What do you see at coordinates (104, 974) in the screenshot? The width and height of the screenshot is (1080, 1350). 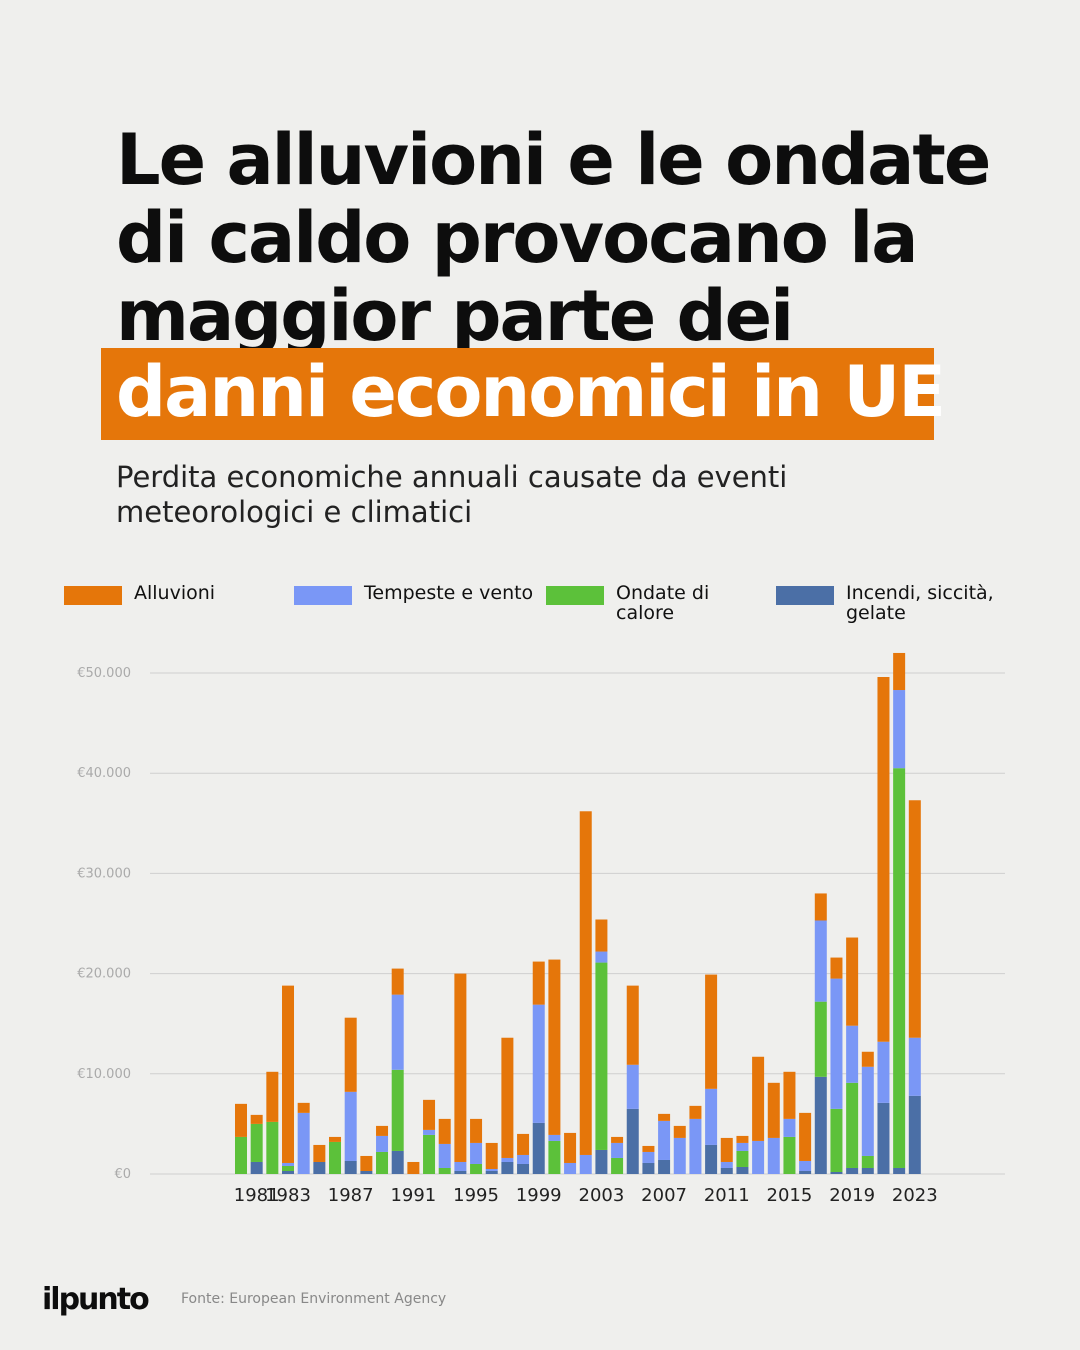 I see `y-tick-label: €20.000` at bounding box center [104, 974].